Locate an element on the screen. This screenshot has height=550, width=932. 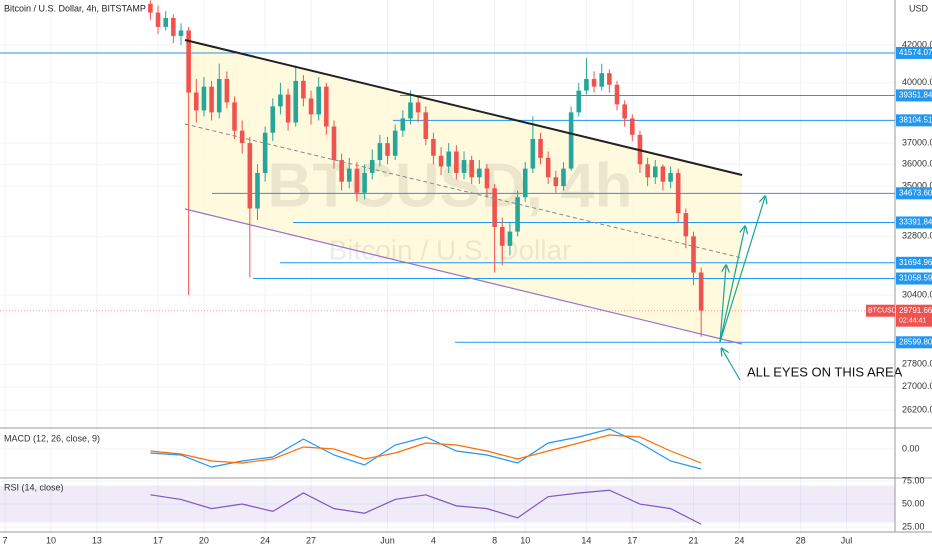
symbol: BTCUSD is located at coordinates (882, 311).